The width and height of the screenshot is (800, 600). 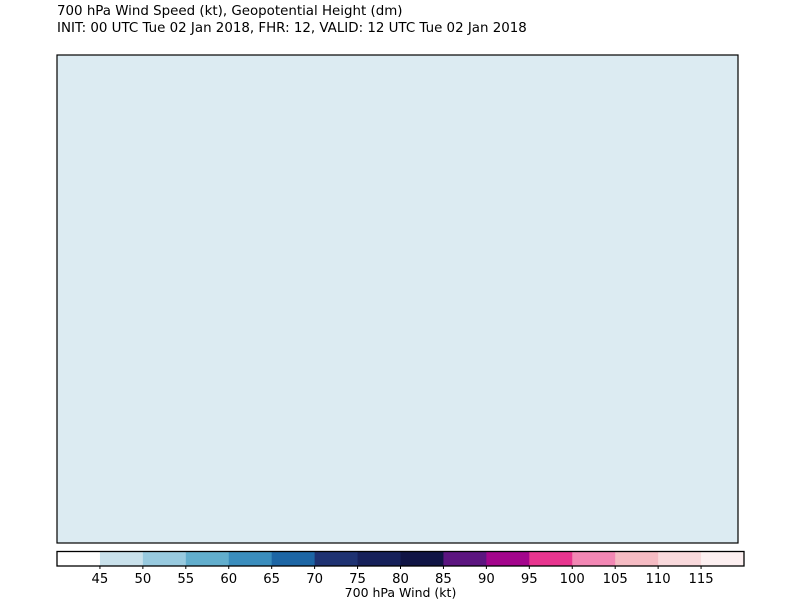 What do you see at coordinates (142, 579) in the screenshot?
I see `colorbar-tick-label: 50` at bounding box center [142, 579].